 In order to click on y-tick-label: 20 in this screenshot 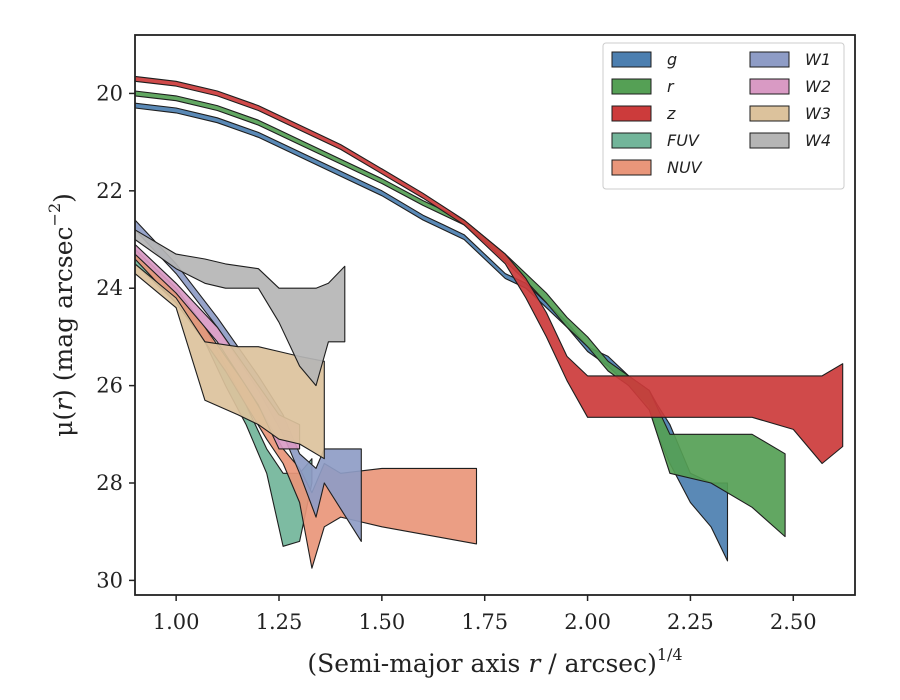, I will do `click(109, 93)`.